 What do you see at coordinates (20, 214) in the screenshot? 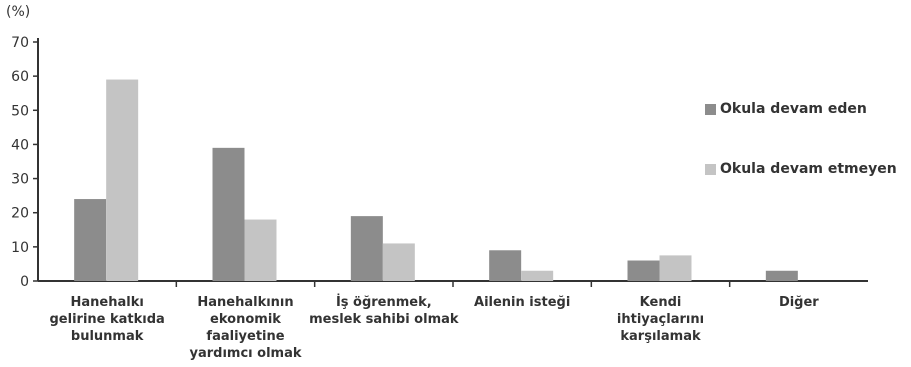
I see `y-tick-label-20: 20` at bounding box center [20, 214].